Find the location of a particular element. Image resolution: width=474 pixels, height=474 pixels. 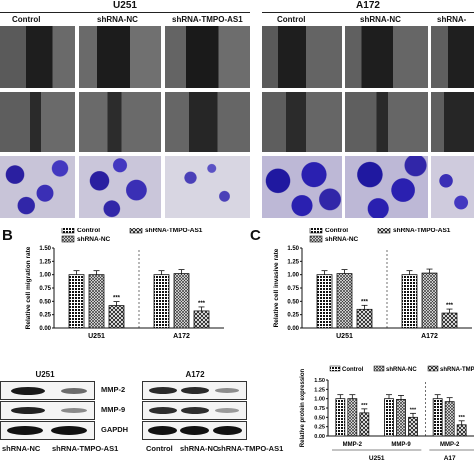

scratch-image-u251-tmpo-0h is located at coordinates (207, 57).